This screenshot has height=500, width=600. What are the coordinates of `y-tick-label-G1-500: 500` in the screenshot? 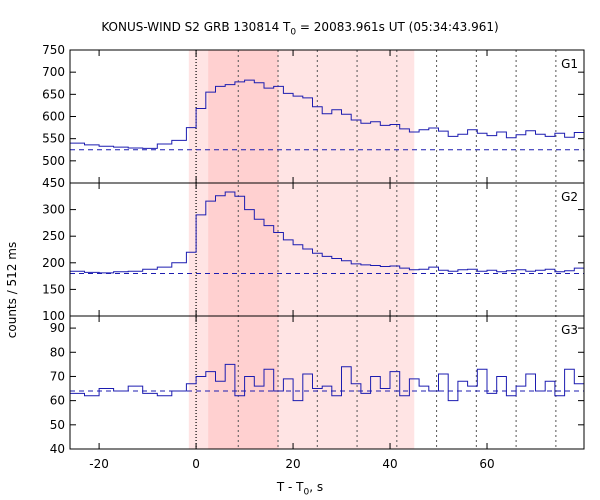 It's located at (53, 161).